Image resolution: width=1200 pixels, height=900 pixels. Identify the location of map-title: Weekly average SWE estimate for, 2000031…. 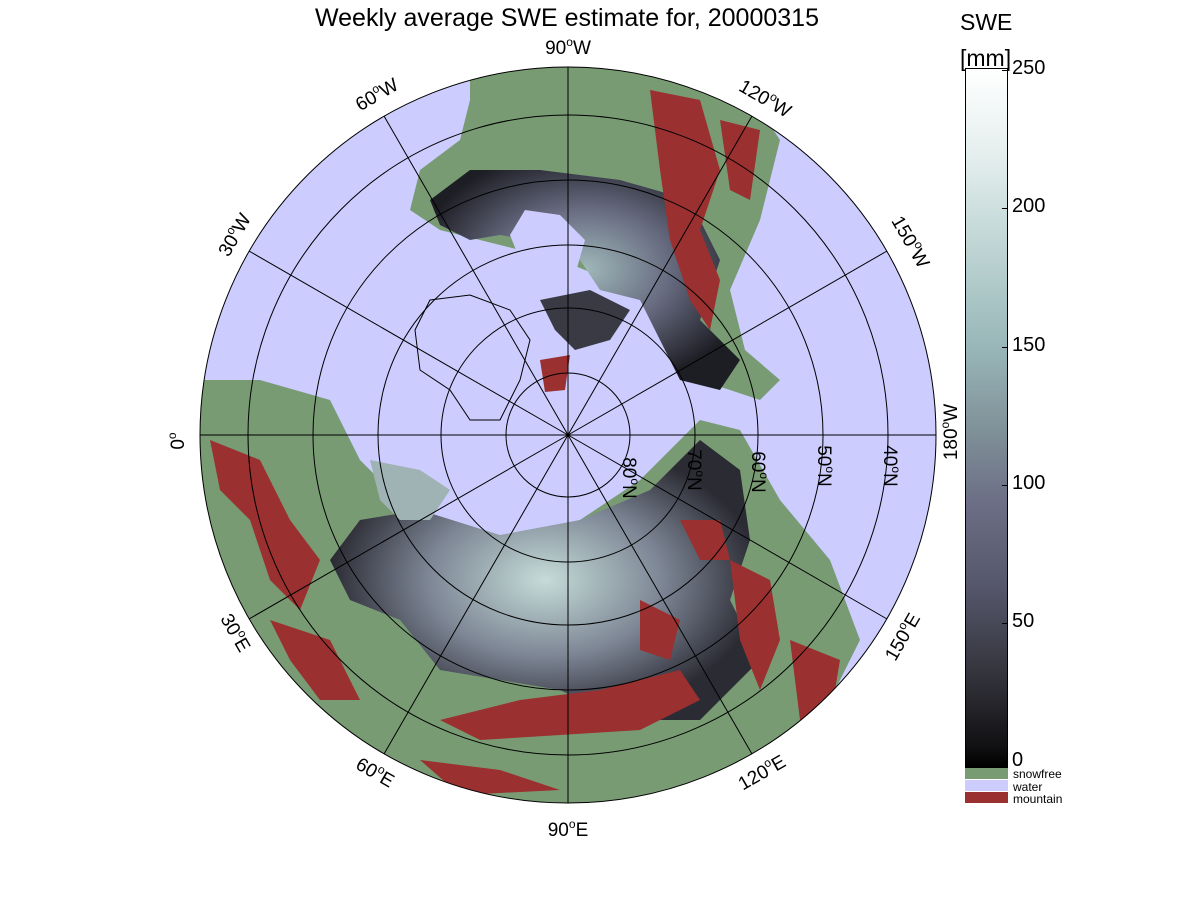
(567, 18).